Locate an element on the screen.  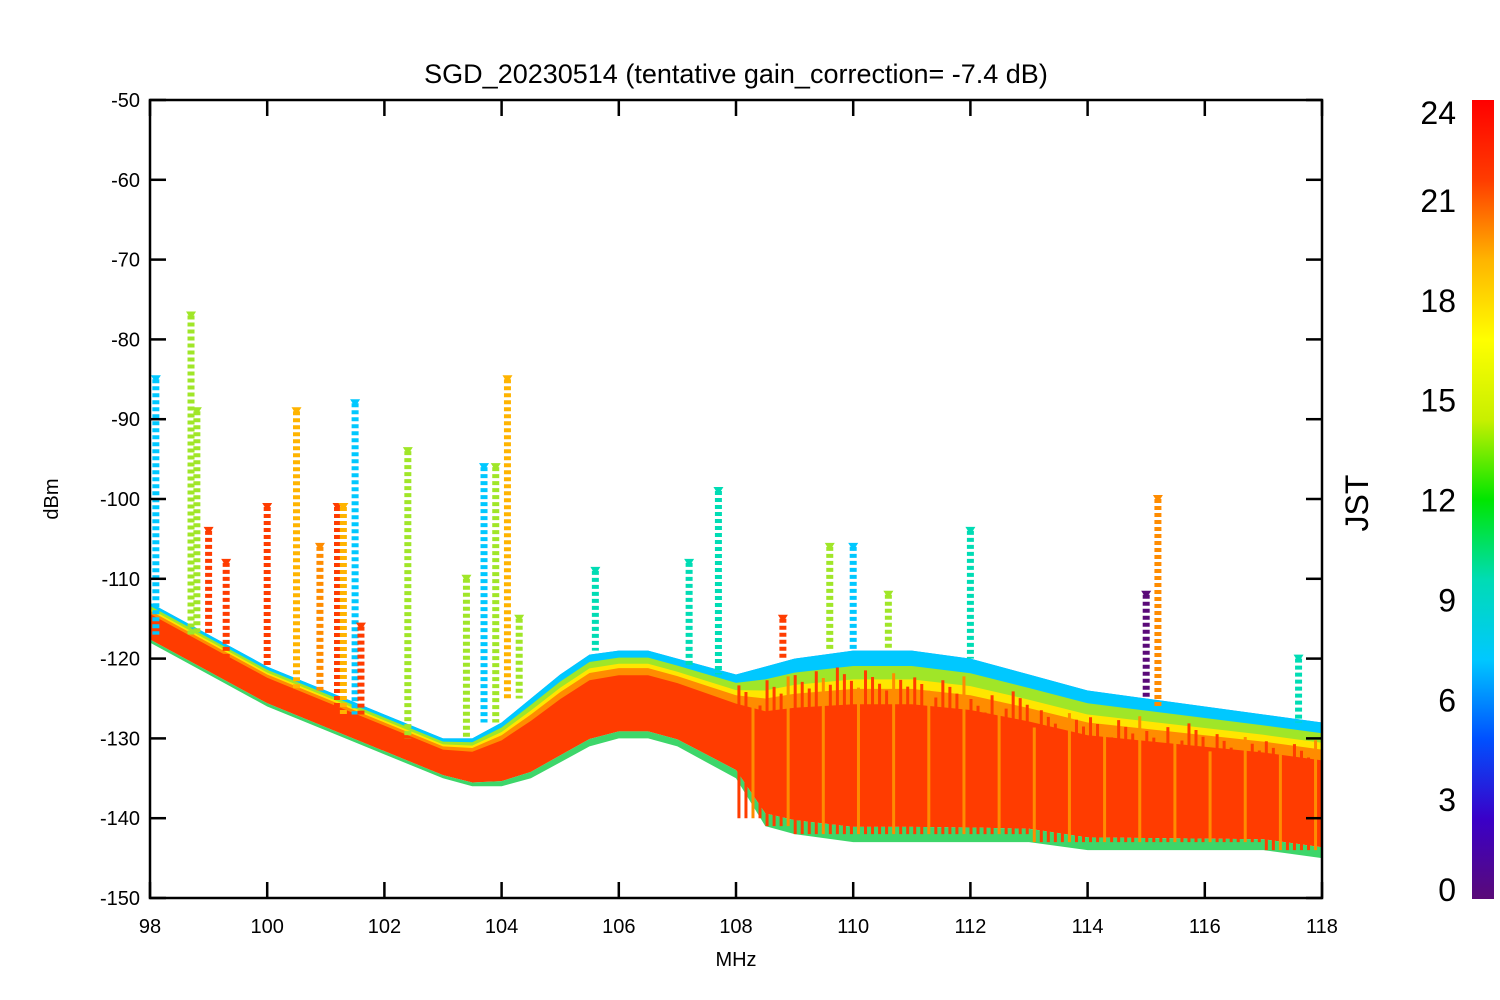
x-tick-label: 104 is located at coordinates (501, 927).